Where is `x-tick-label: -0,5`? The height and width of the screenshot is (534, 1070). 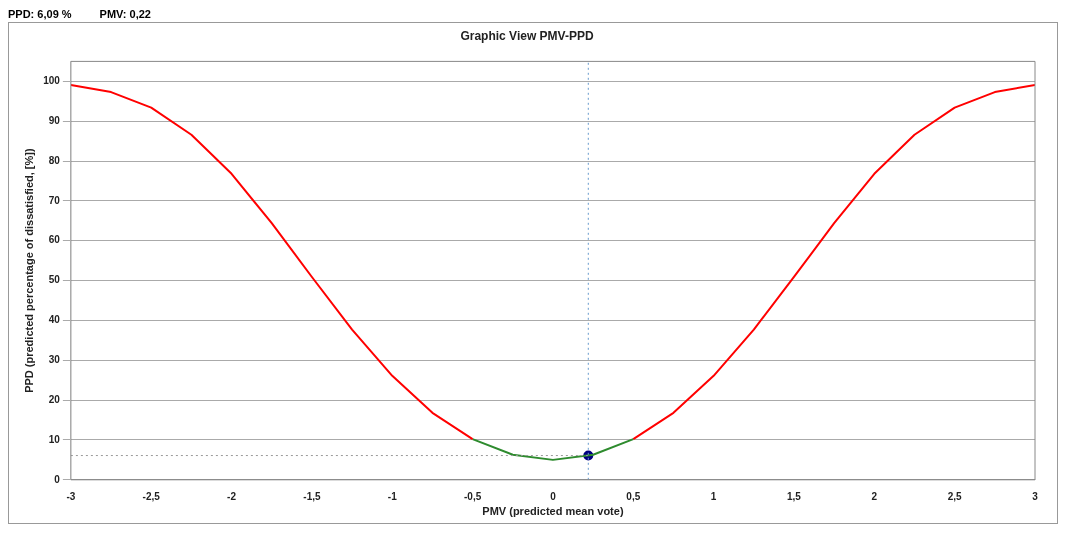 x-tick-label: -0,5 is located at coordinates (472, 496).